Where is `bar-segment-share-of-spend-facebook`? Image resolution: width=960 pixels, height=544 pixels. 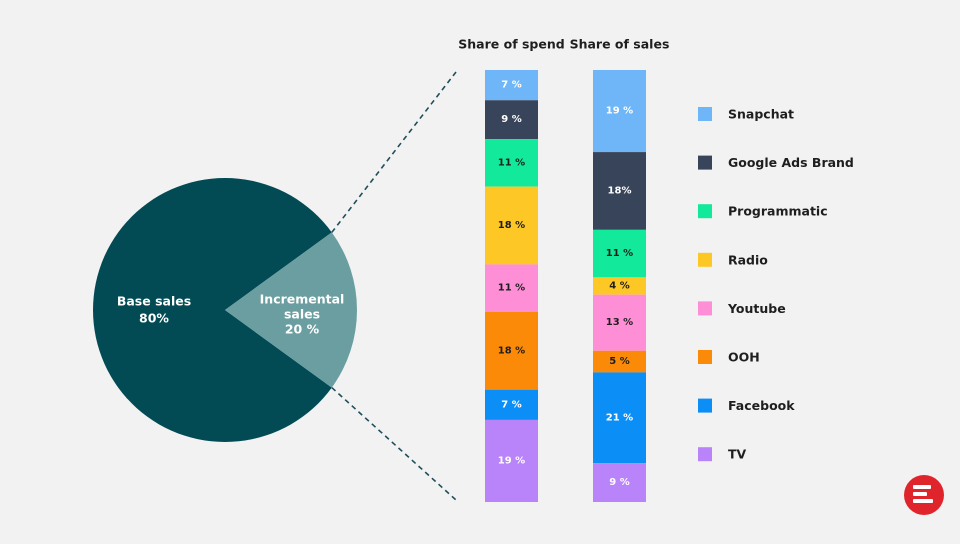 bar-segment-share-of-spend-facebook is located at coordinates (511, 404).